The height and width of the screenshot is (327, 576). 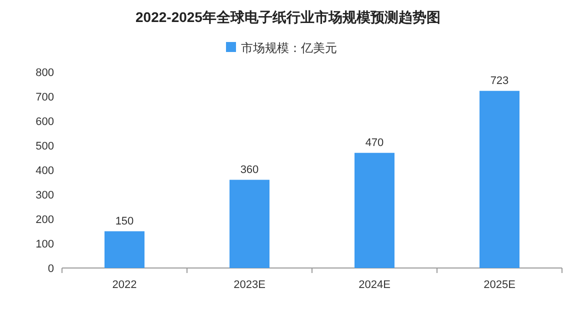 What do you see at coordinates (124, 285) in the screenshot?
I see `x-tick-label: 2022` at bounding box center [124, 285].